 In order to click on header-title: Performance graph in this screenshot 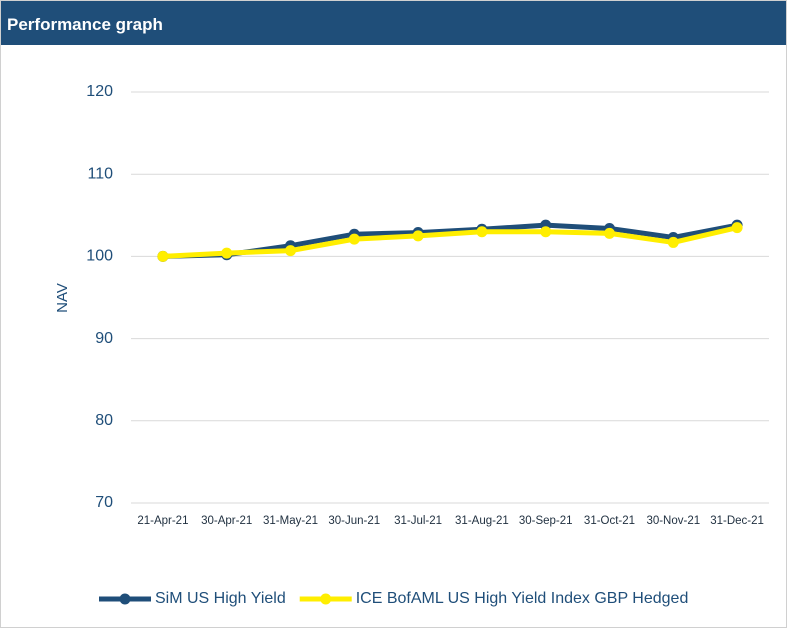, I will do `click(393, 23)`.